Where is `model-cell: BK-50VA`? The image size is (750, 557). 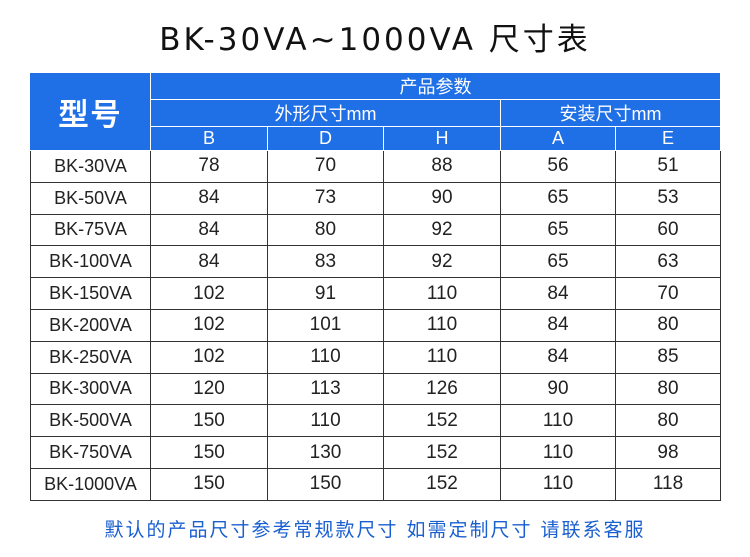
model-cell: BK-50VA is located at coordinates (90, 198).